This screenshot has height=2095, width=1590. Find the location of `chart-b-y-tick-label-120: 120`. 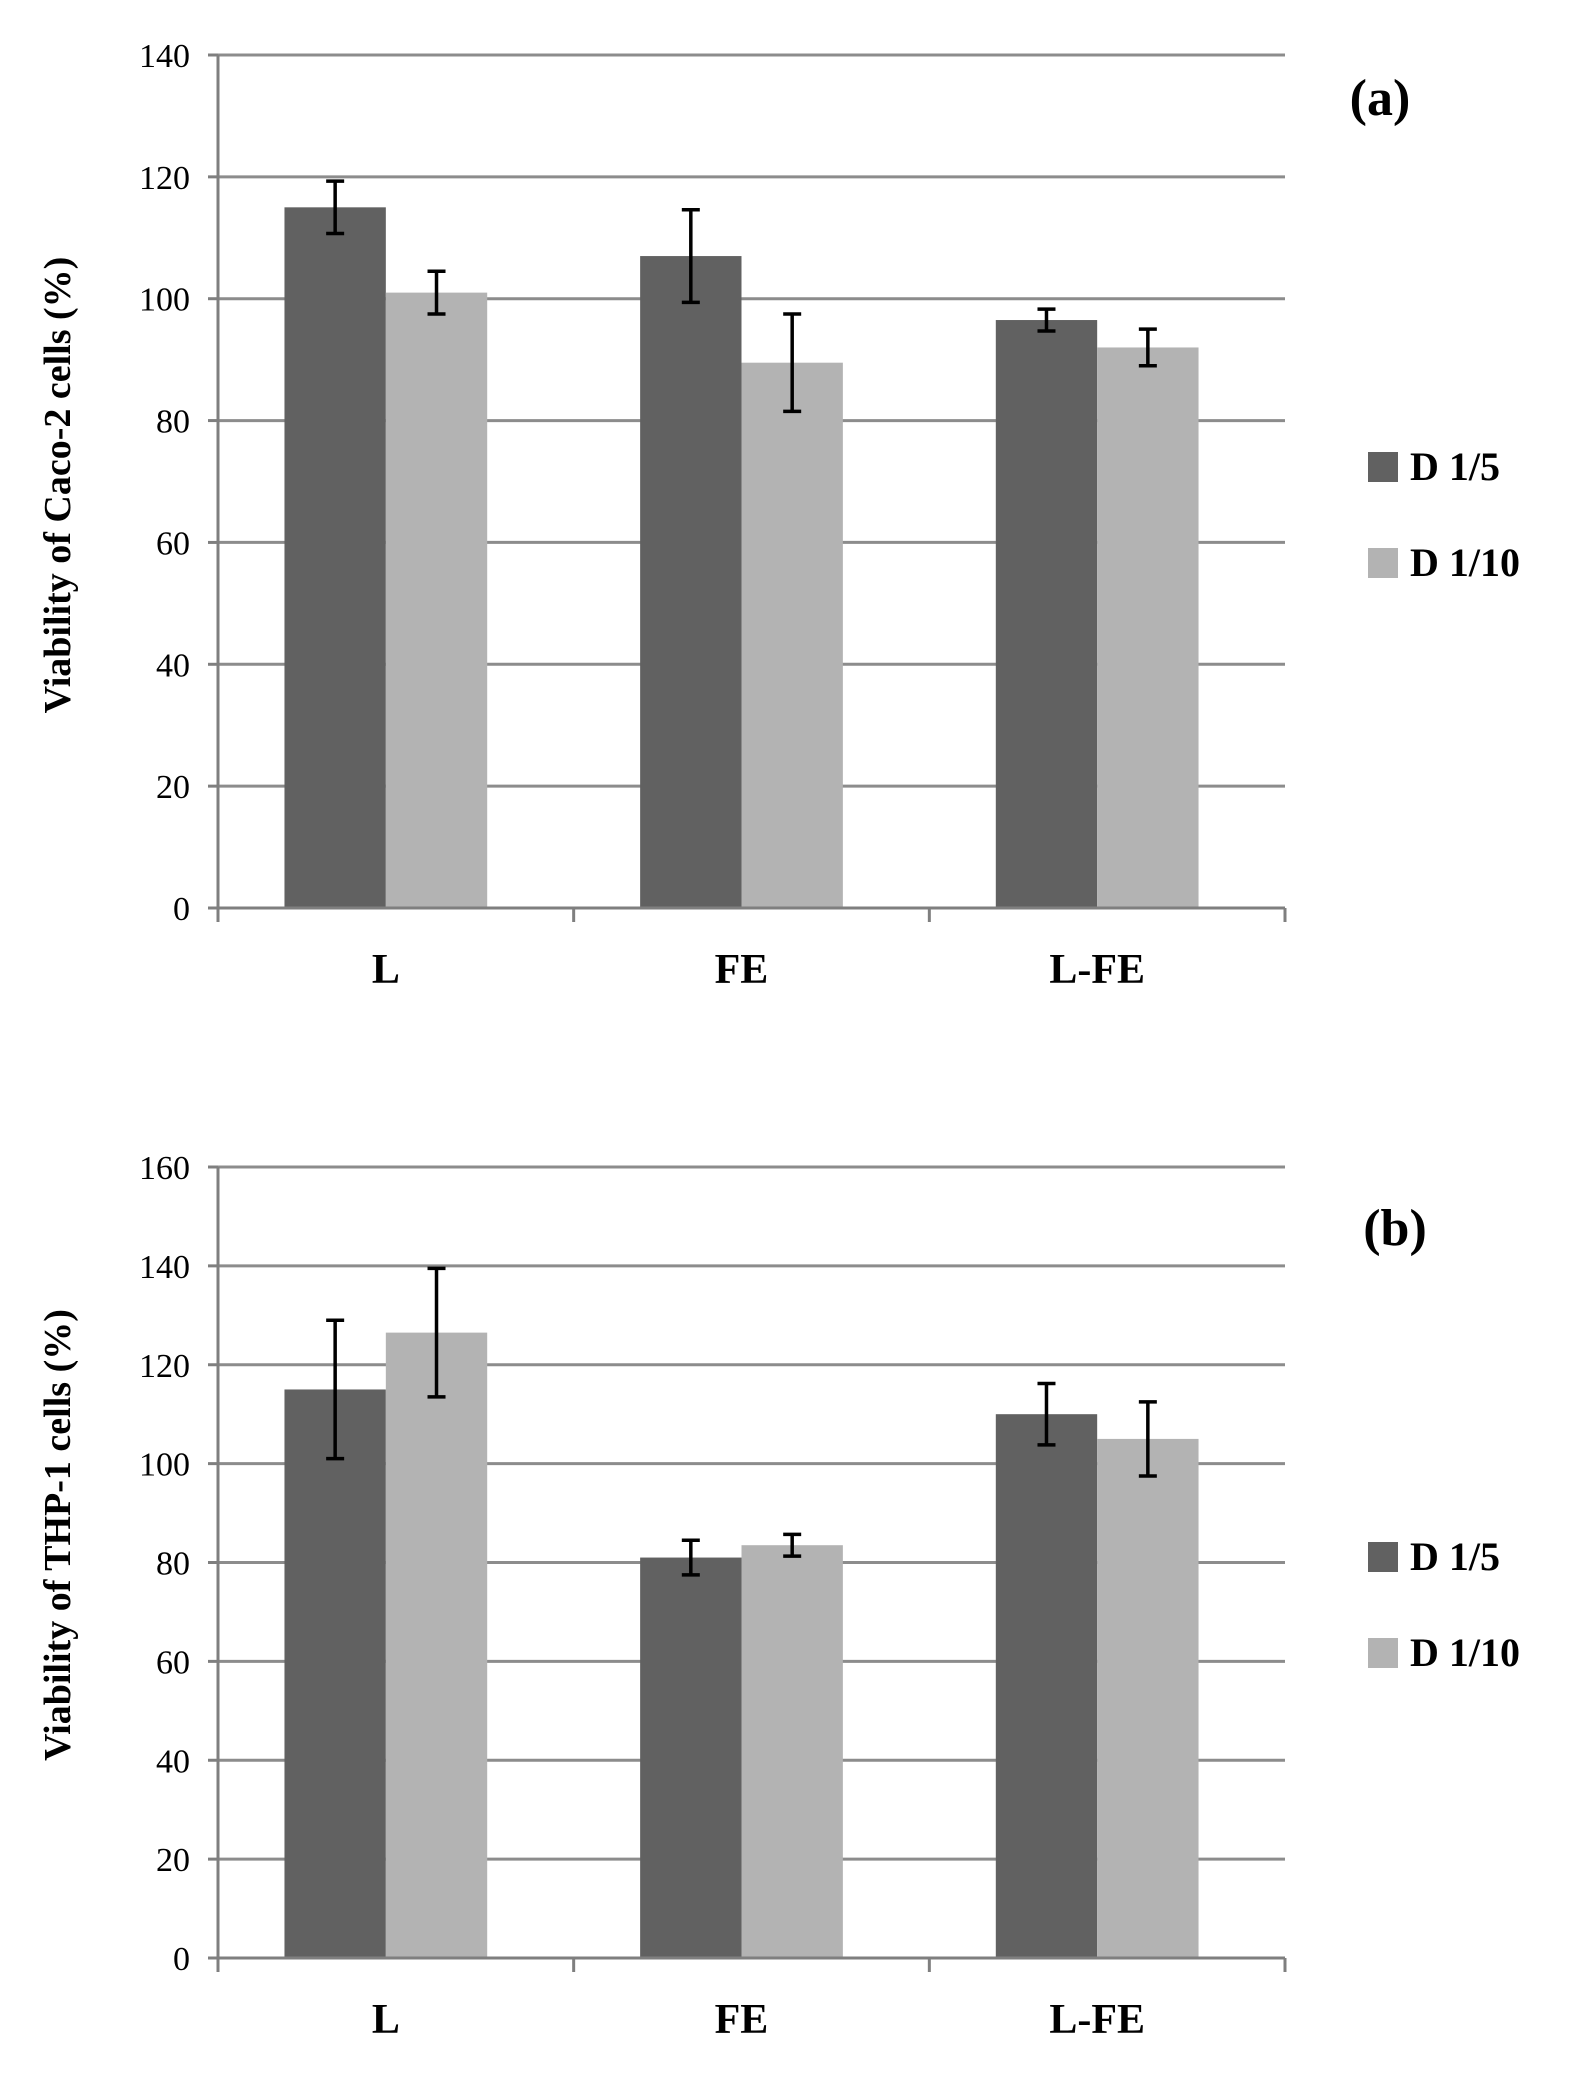

chart-b-y-tick-label-120: 120 is located at coordinates (164, 1366).